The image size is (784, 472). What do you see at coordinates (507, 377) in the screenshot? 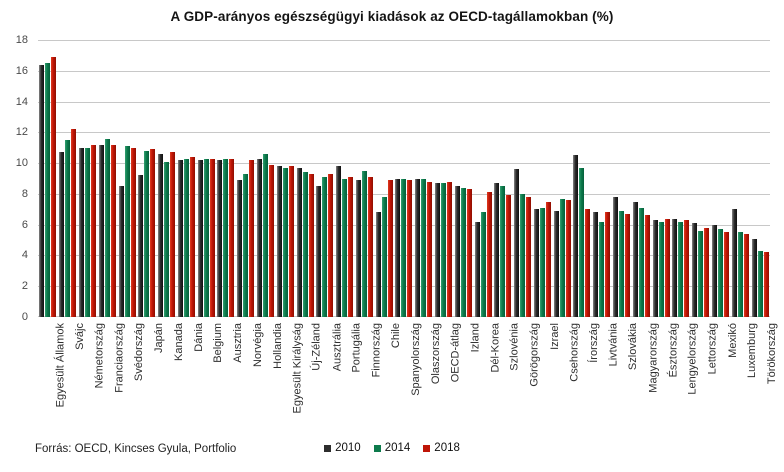
I see `x-label-cell: Szlovénia` at bounding box center [507, 377].